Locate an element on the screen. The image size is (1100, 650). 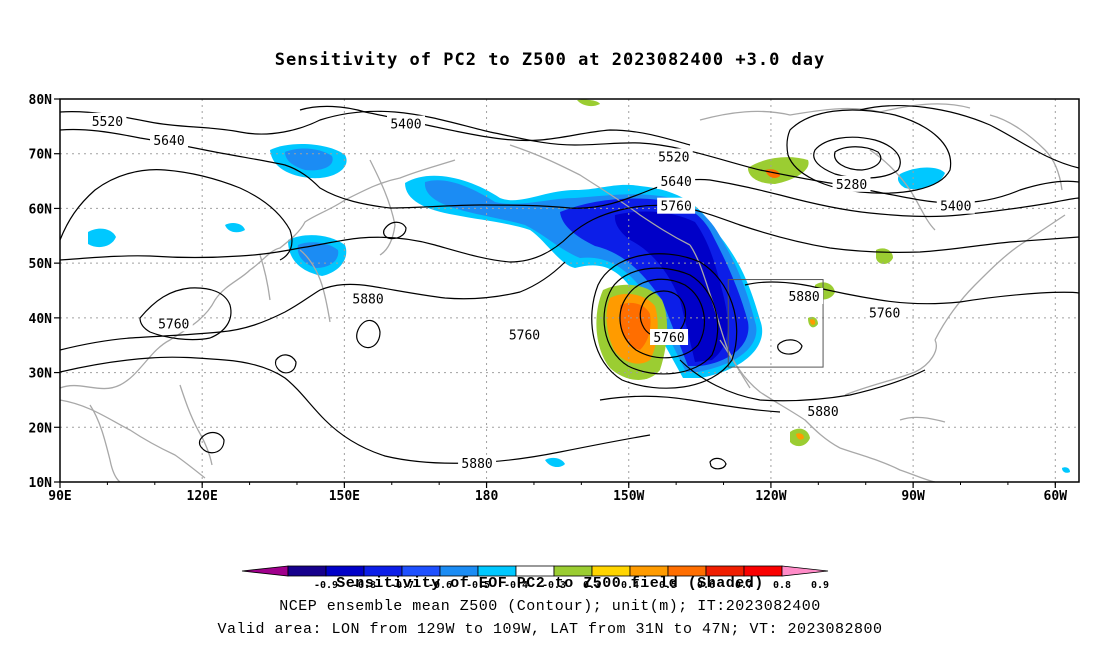
lon-label: 150E is located at coordinates (344, 496).